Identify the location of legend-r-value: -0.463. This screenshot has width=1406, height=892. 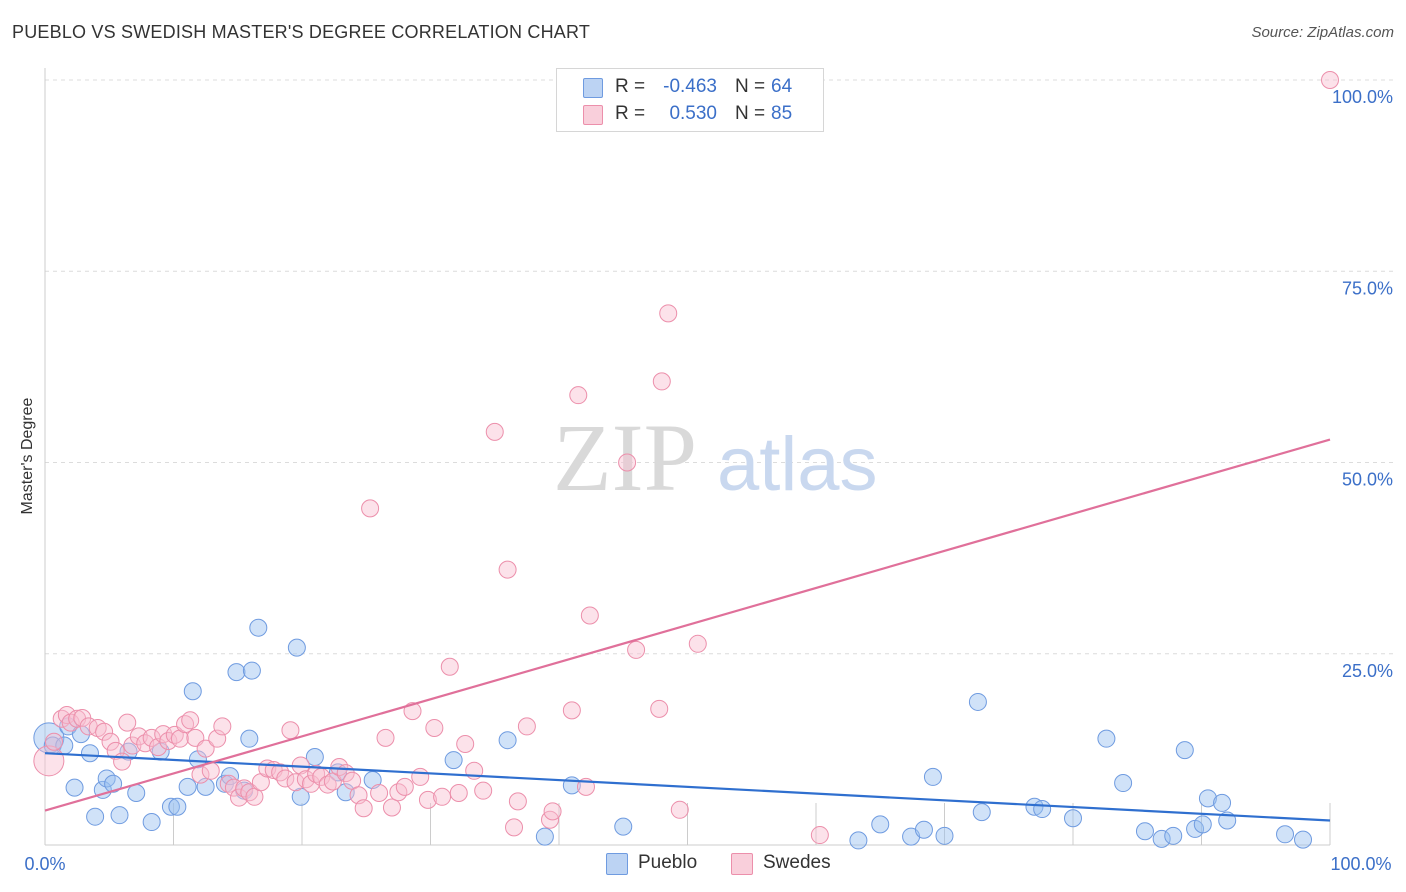
(690, 86).